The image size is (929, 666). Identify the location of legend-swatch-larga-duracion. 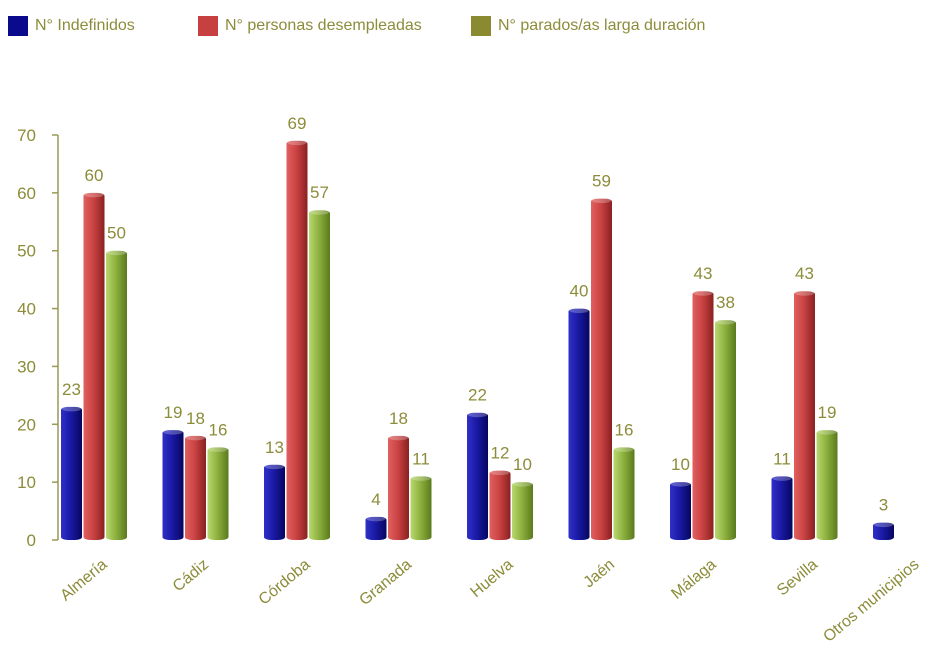
(481, 26).